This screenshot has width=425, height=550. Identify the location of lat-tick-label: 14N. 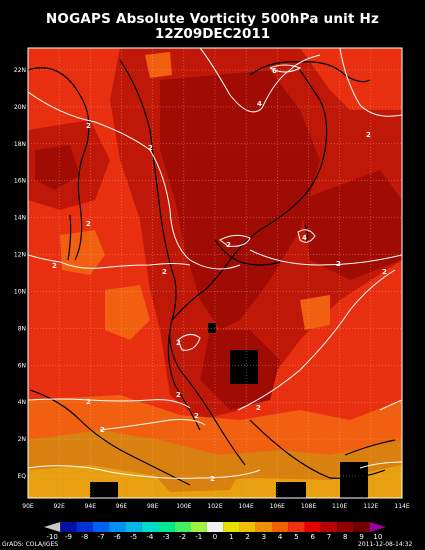
(20, 218).